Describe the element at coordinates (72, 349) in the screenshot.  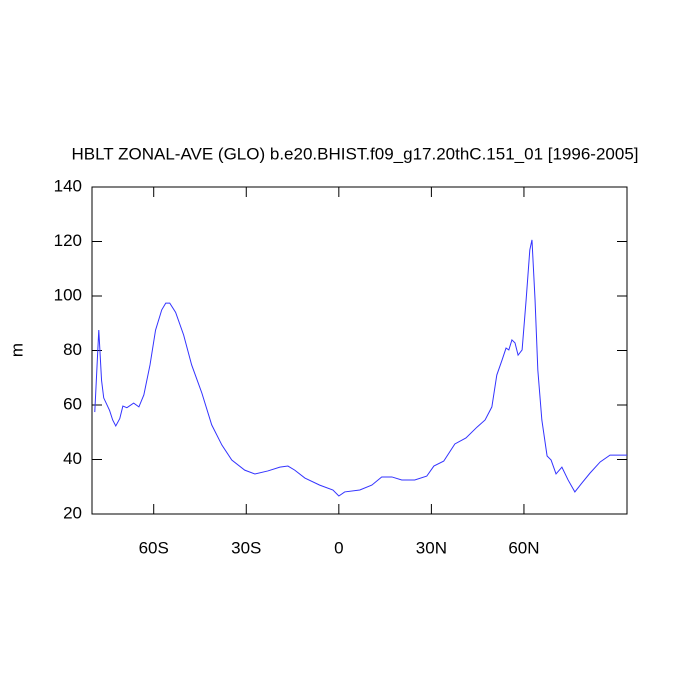
I see `y-tick-label: 80` at that location.